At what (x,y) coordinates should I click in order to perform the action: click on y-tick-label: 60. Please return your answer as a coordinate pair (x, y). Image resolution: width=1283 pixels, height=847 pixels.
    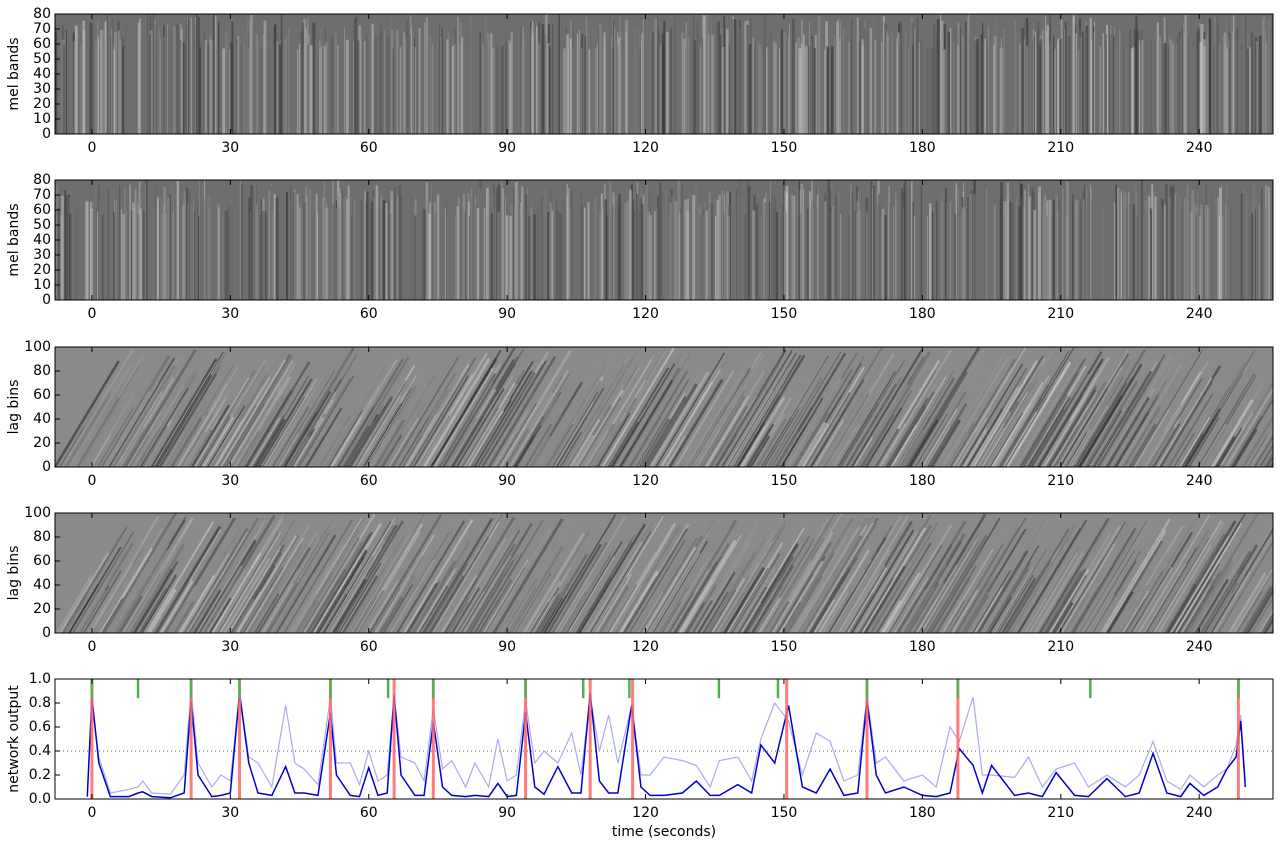
    Looking at the image, I should click on (42, 210).